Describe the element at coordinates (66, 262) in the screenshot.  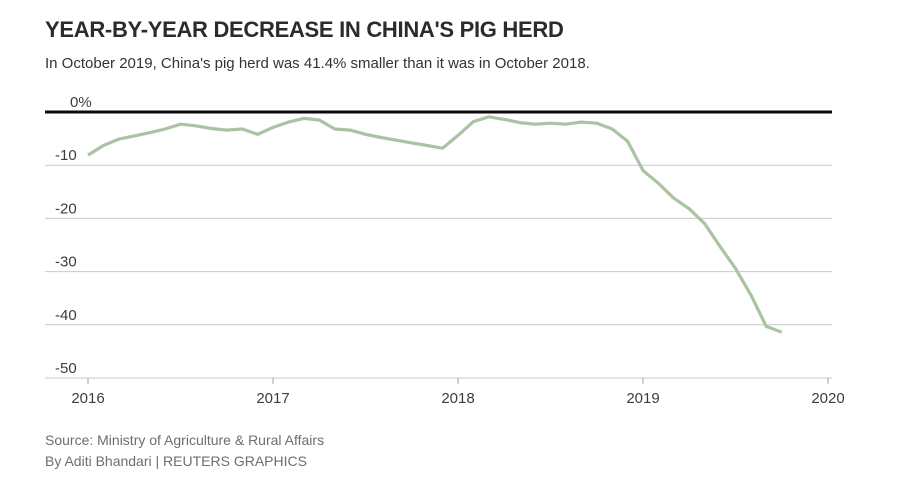
I see `y-axis-label-30: -30` at that location.